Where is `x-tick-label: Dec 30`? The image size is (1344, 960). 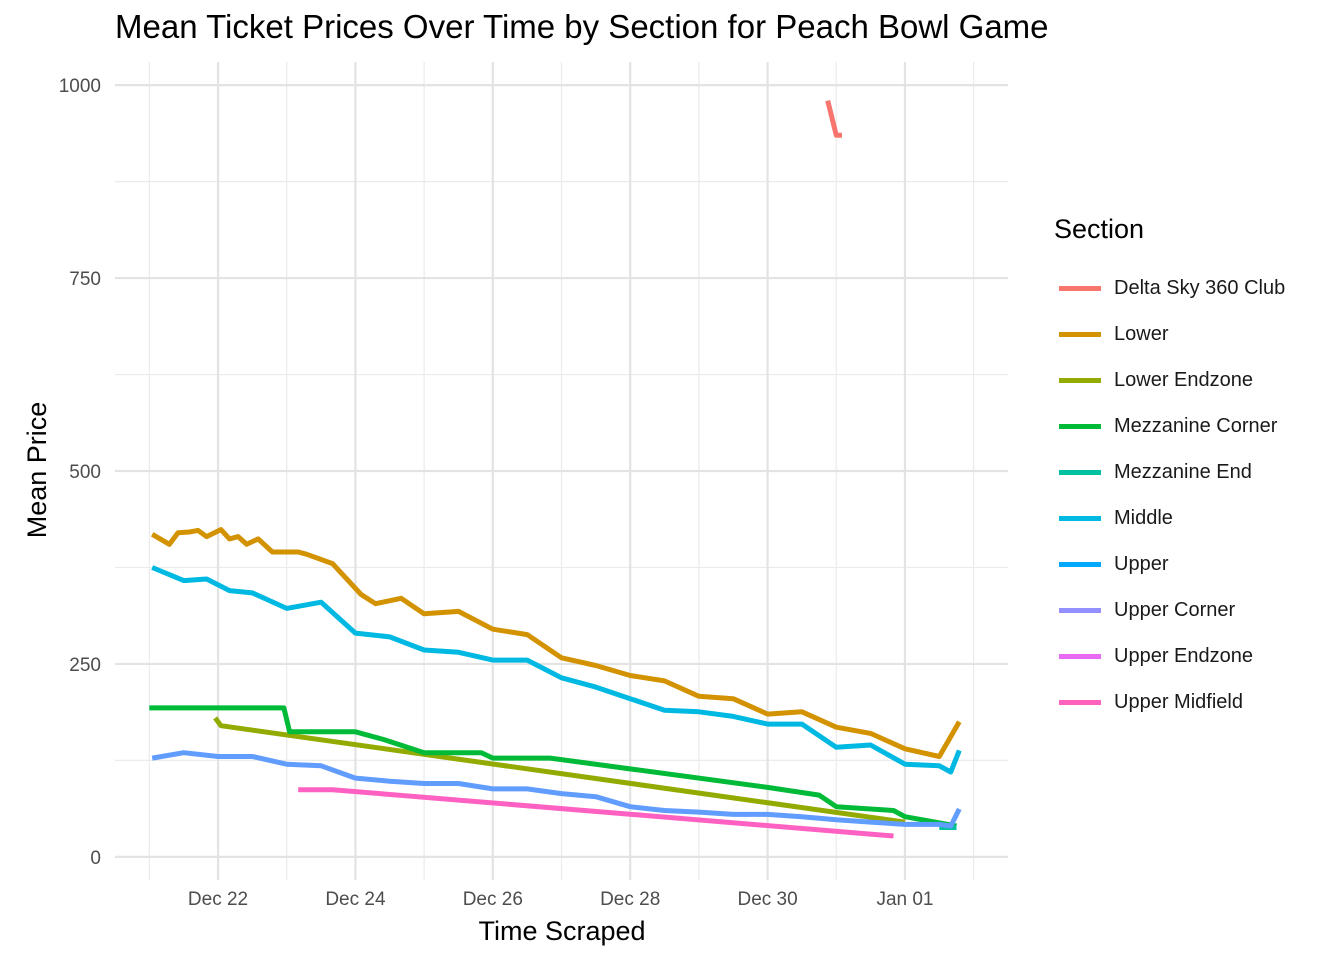 x-tick-label: Dec 30 is located at coordinates (767, 899).